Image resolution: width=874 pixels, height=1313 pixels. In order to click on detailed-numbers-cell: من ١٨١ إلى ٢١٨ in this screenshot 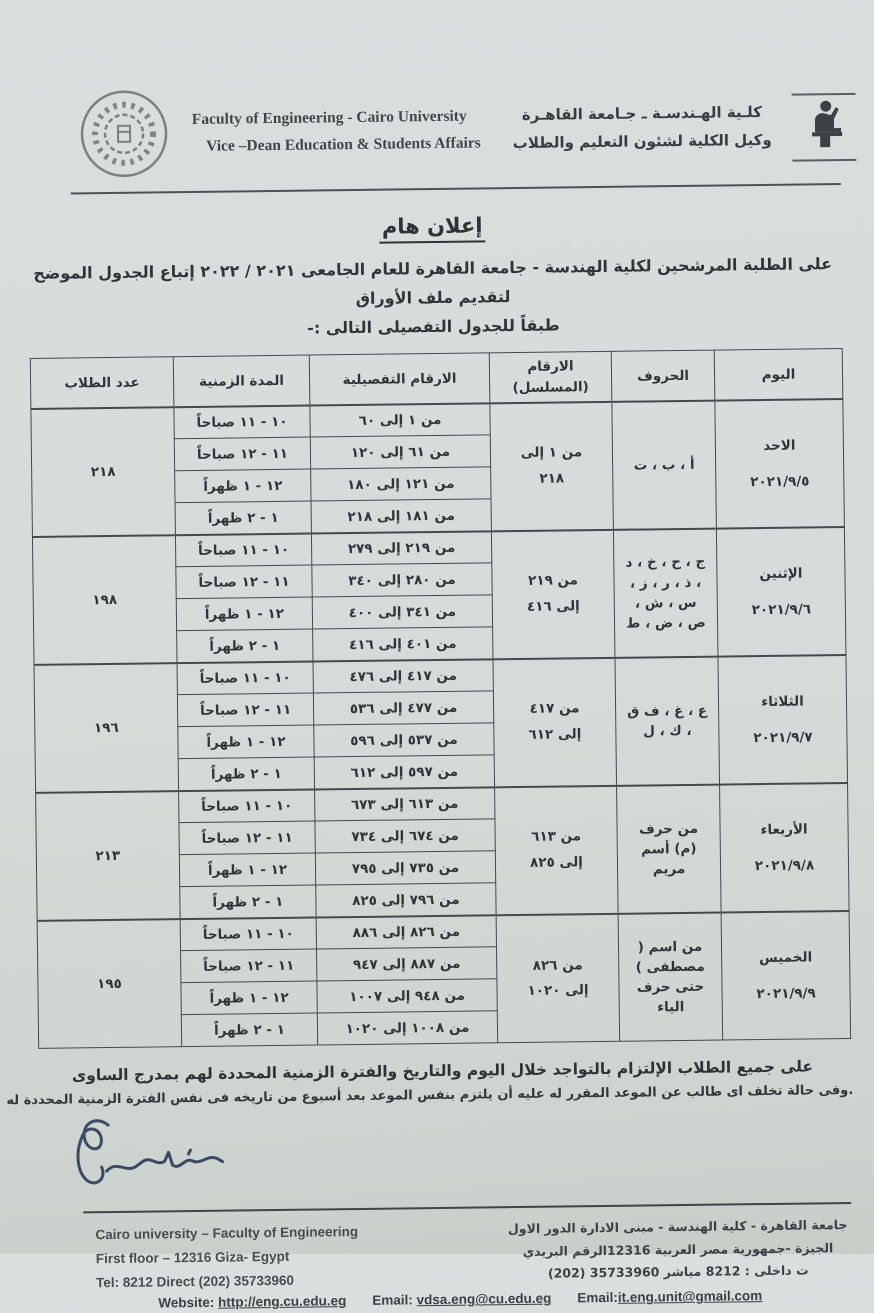, I will do `click(401, 516)`.